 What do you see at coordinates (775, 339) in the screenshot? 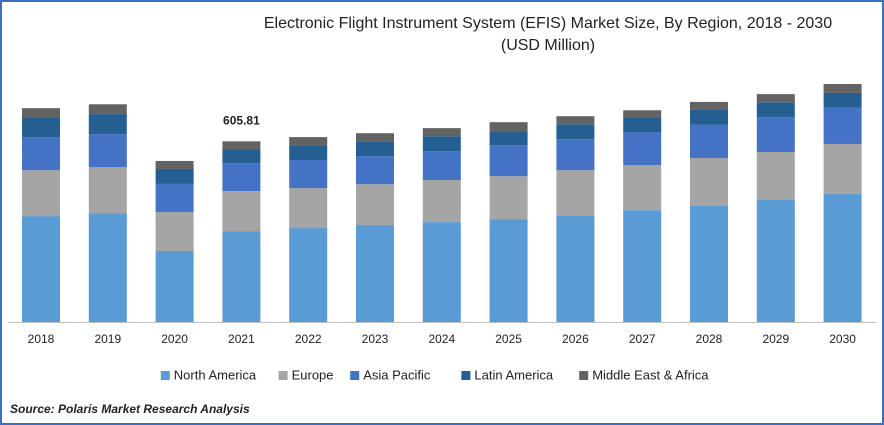
I see `x-tick-label: 2029` at bounding box center [775, 339].